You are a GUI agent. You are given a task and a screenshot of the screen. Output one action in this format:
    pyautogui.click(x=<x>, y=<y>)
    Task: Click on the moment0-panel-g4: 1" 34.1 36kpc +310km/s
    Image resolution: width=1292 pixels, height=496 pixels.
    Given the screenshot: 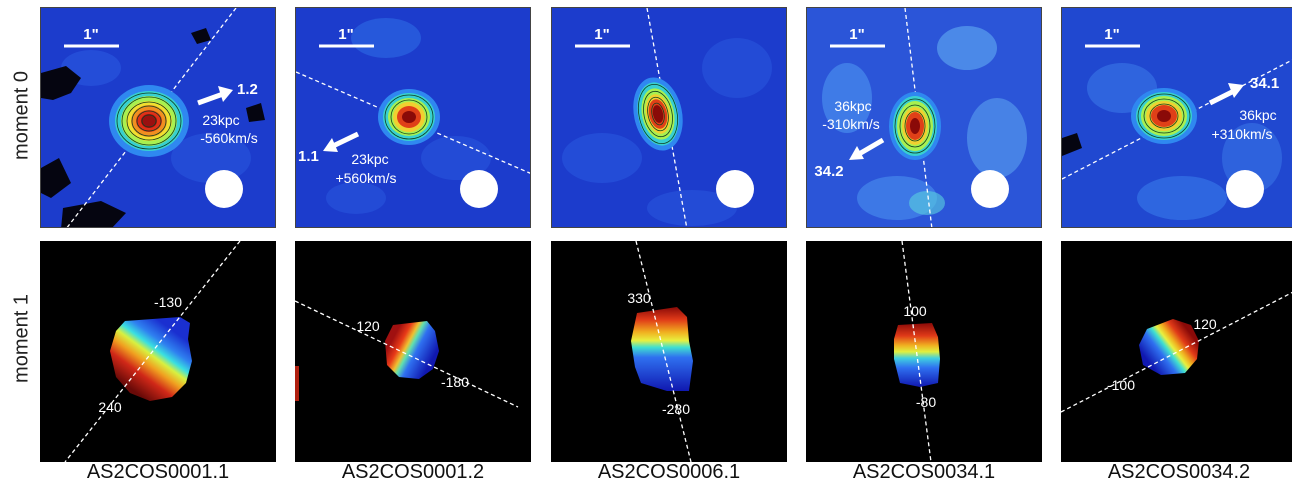 What is the action you would take?
    pyautogui.click(x=1176, y=117)
    